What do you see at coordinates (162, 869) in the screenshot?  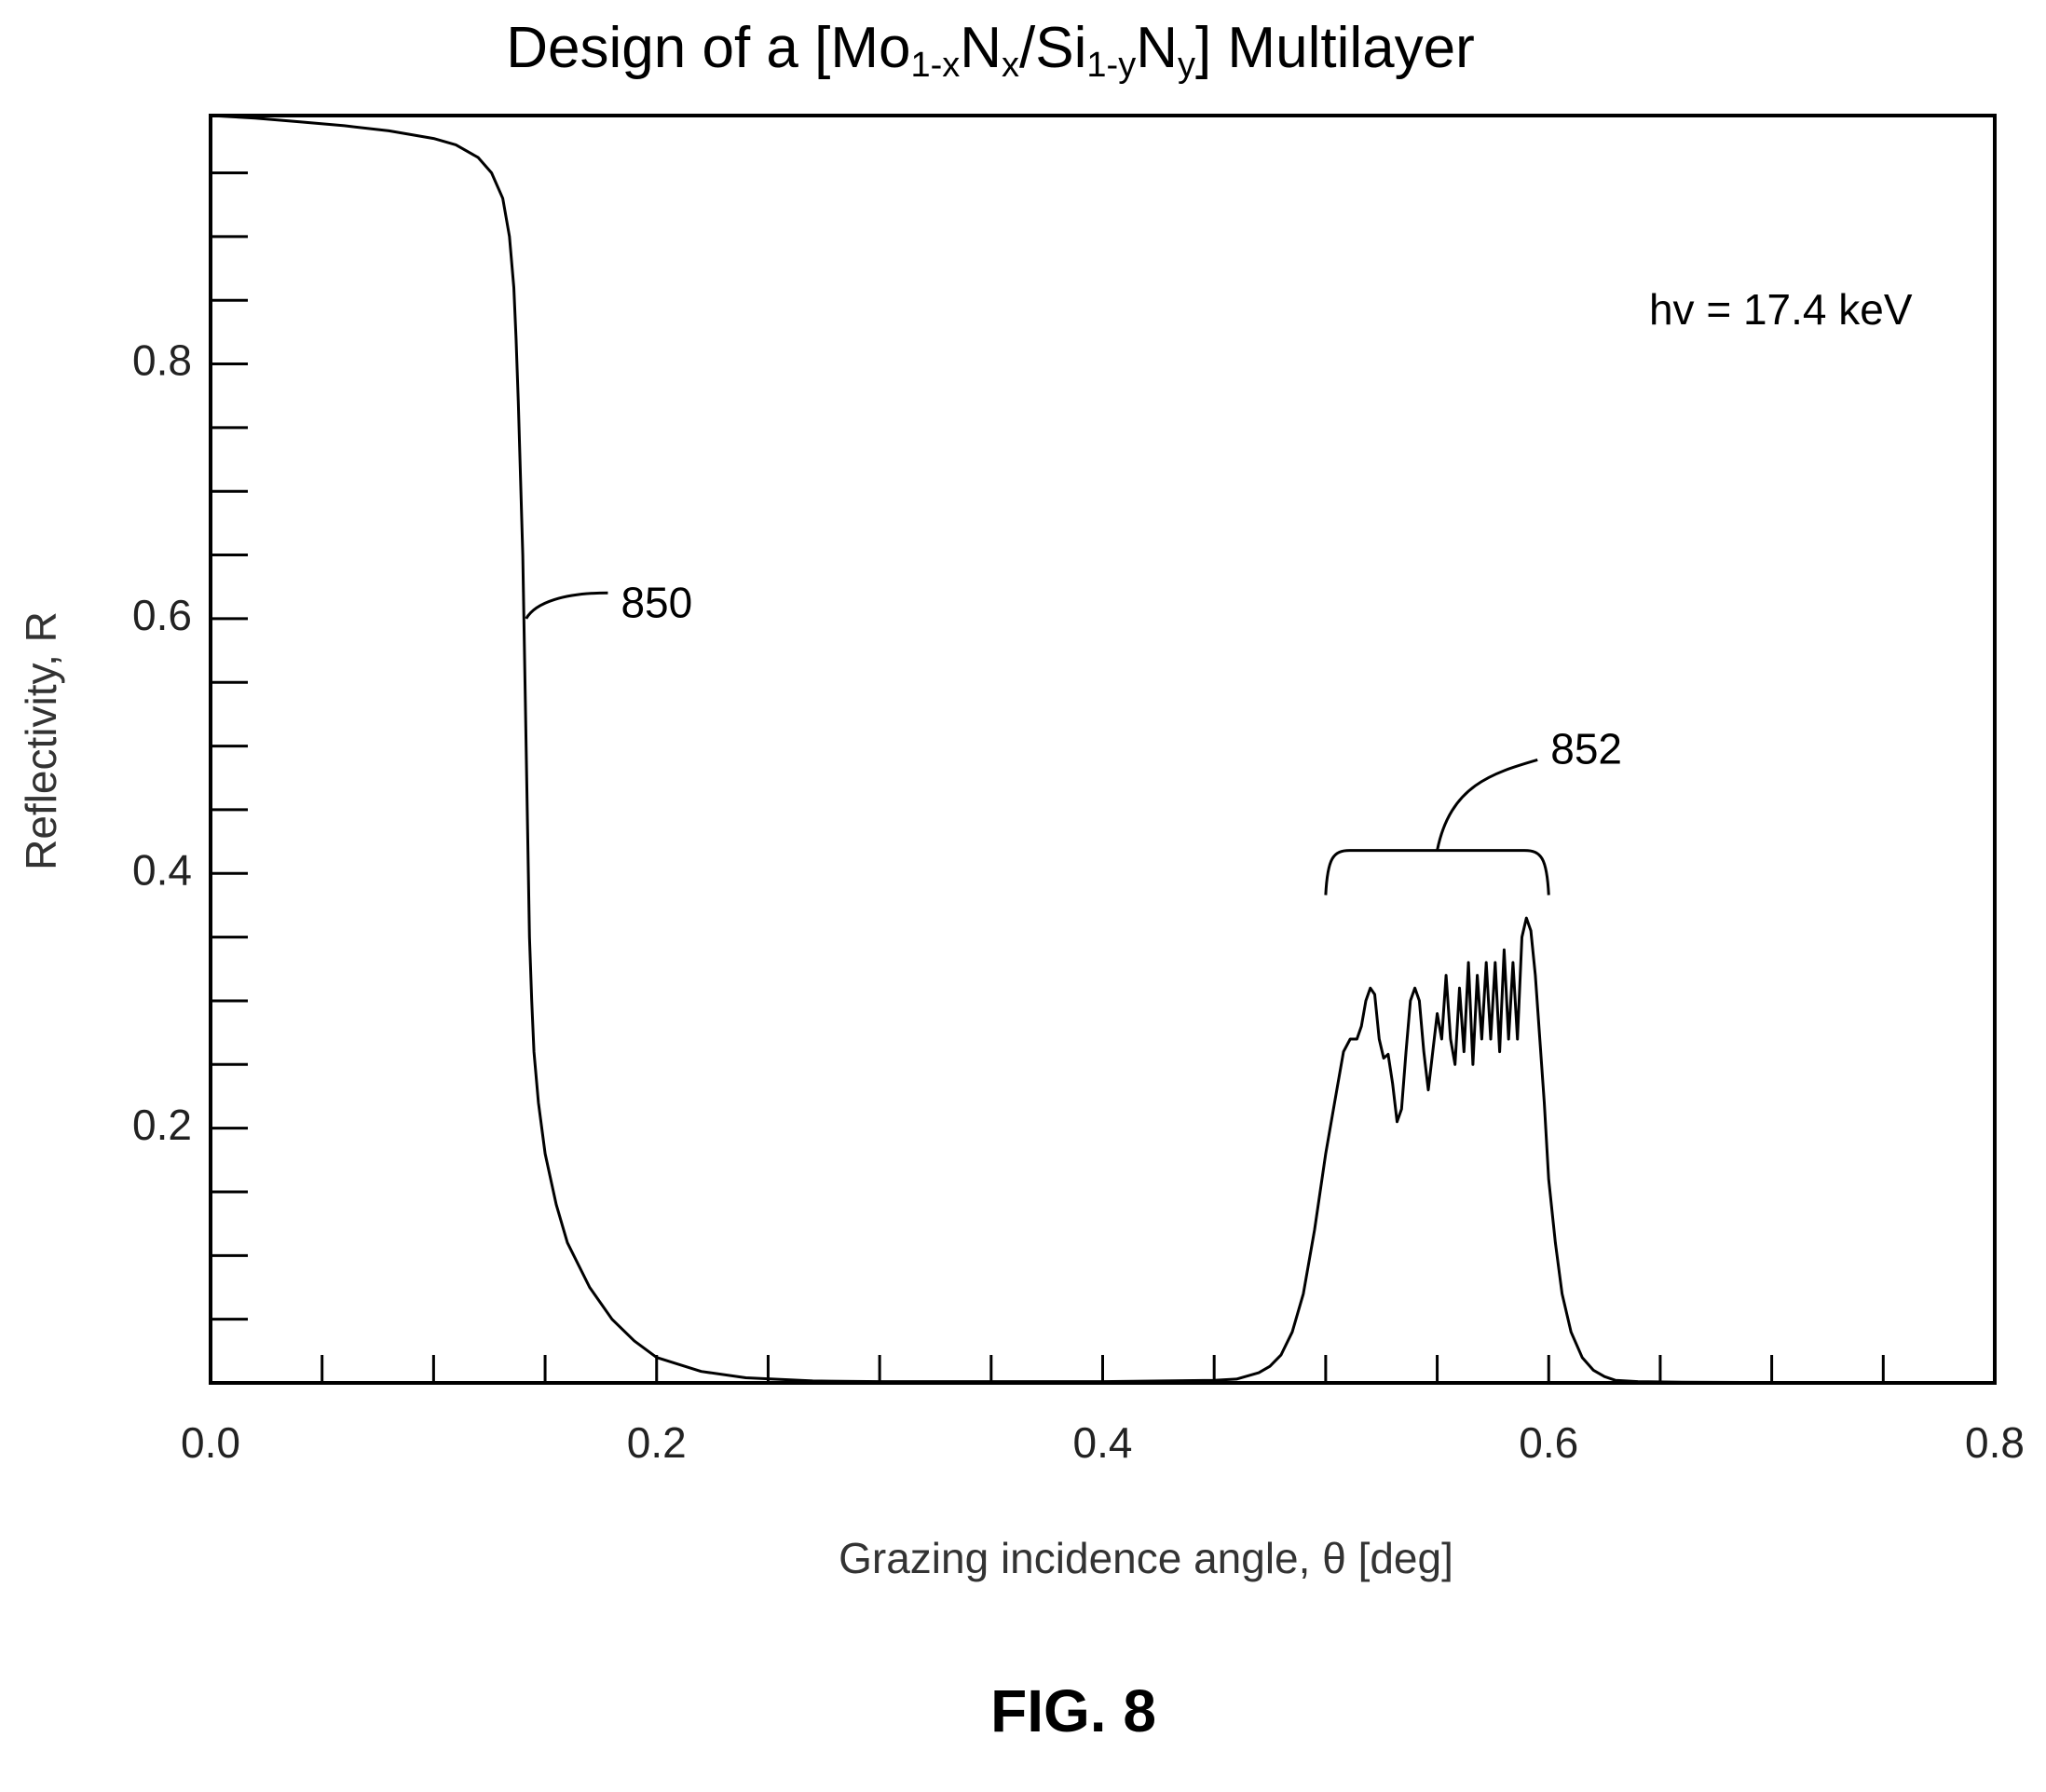 I see `y-tick-label: 0.4` at bounding box center [162, 869].